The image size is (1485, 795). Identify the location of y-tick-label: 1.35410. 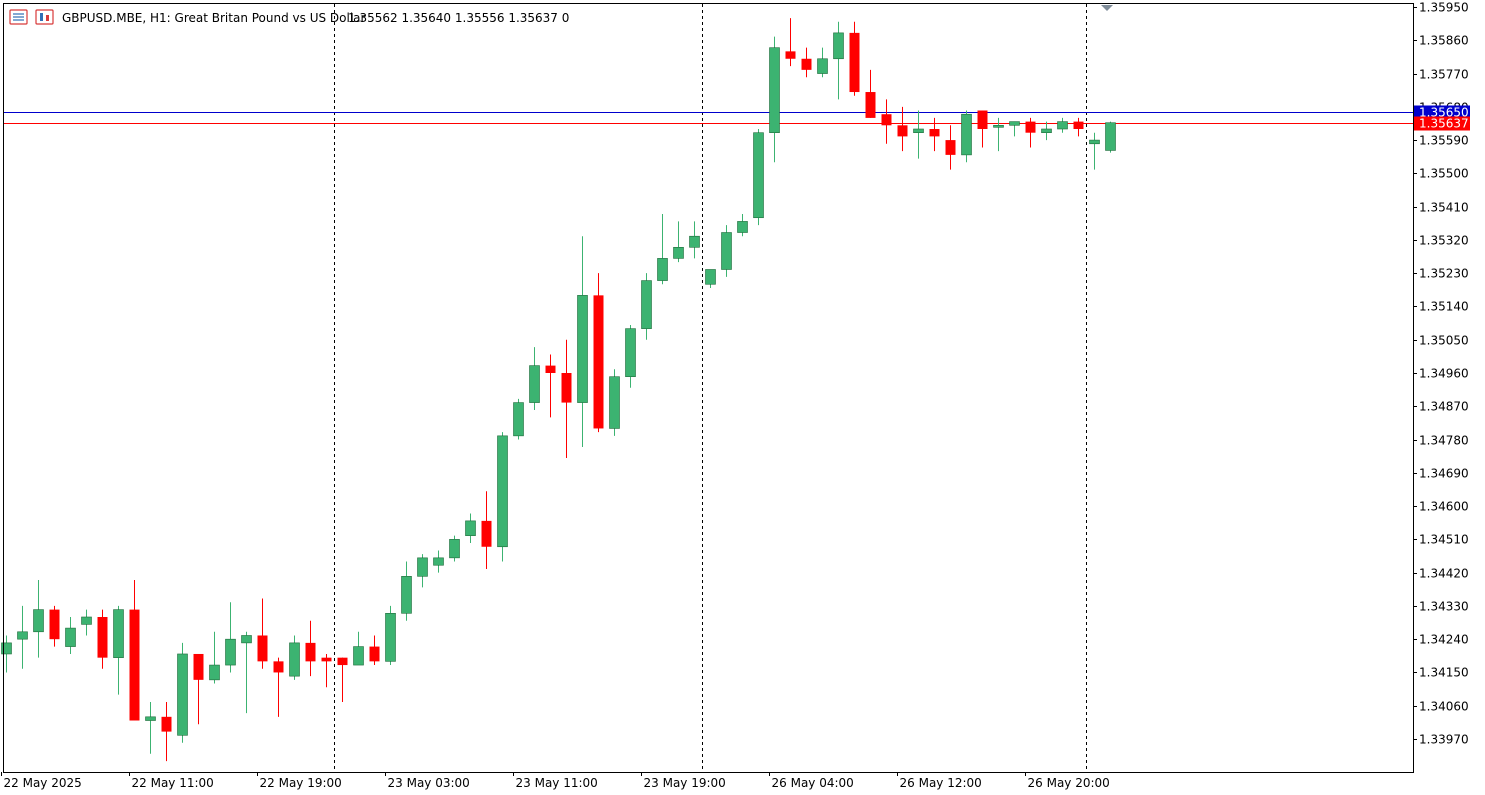
(1444, 208).